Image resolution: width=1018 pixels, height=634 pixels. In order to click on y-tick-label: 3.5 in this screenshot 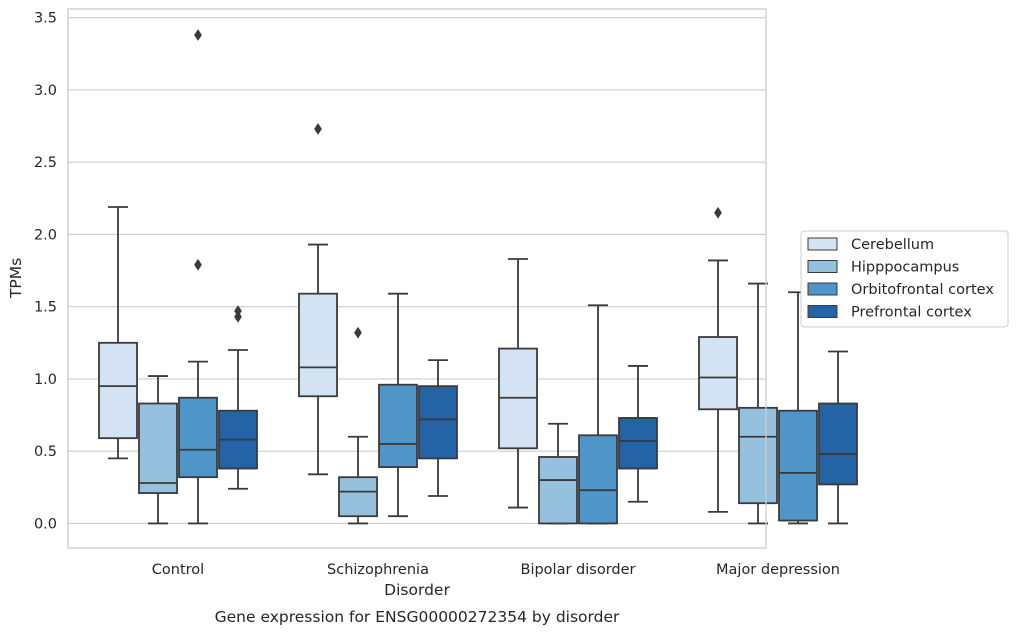, I will do `click(45, 19)`.